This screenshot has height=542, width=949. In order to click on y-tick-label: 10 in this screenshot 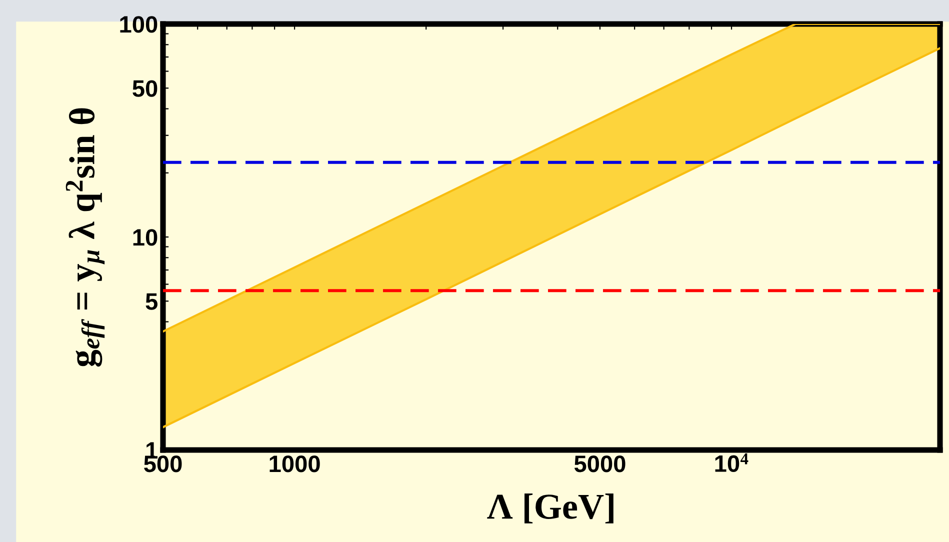, I will do `click(145, 237)`.